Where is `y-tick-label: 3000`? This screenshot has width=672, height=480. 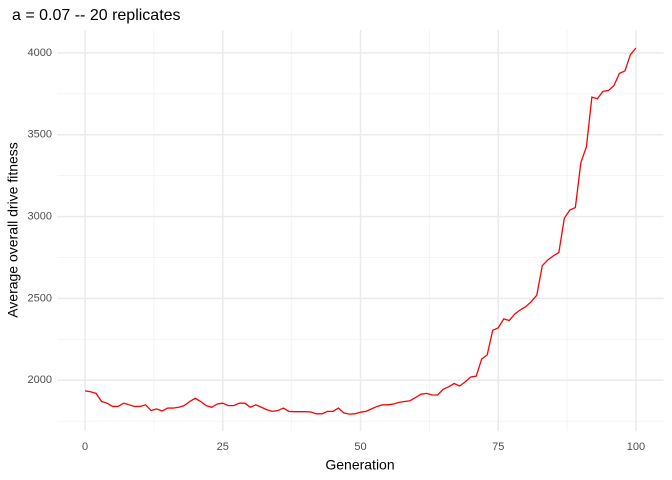
y-tick-label: 3000 is located at coordinates (40, 216).